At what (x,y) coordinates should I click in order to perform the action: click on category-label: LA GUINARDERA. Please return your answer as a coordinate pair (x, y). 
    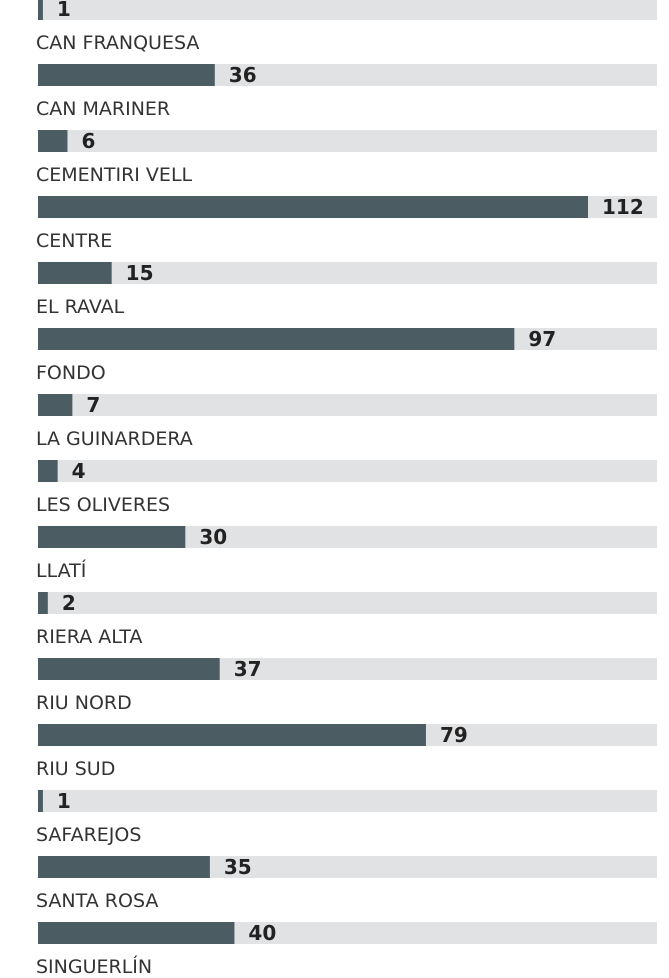
    Looking at the image, I should click on (114, 439).